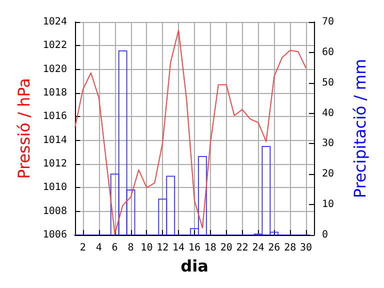  What do you see at coordinates (54, 235) in the screenshot?
I see `y-tick-label: 1006` at bounding box center [54, 235].